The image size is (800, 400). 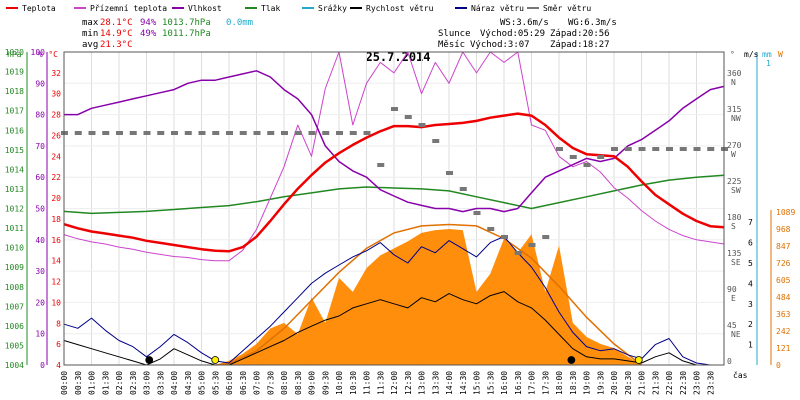 I want to click on w-tick-label: 363, so click(x=783, y=314).